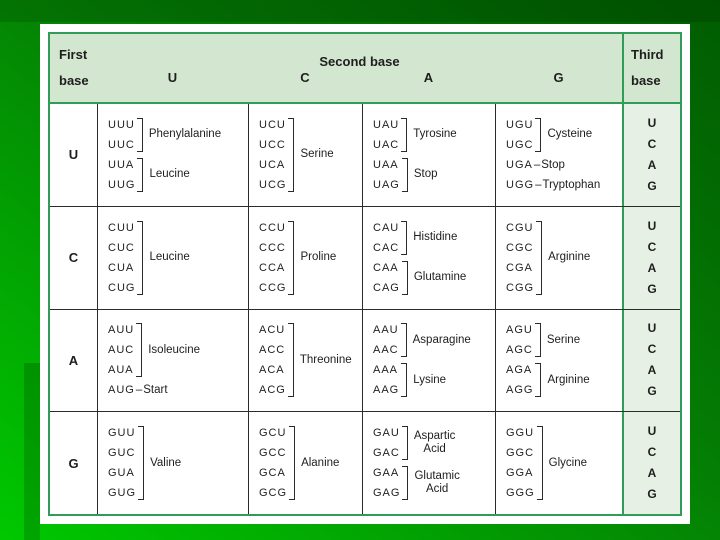  What do you see at coordinates (519, 135) in the screenshot?
I see `codon-list: UGU UGC` at bounding box center [519, 135].